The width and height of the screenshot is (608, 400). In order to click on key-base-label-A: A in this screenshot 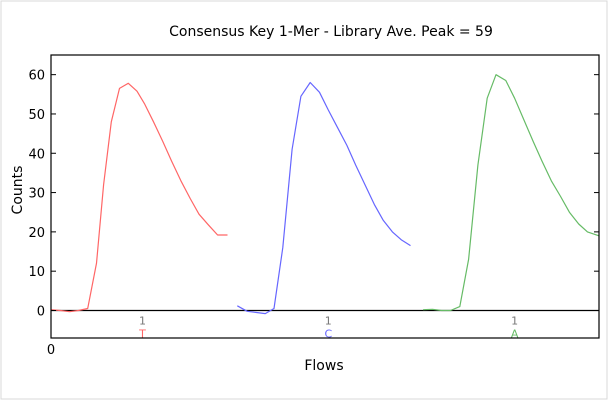, I will do `click(515, 333)`.